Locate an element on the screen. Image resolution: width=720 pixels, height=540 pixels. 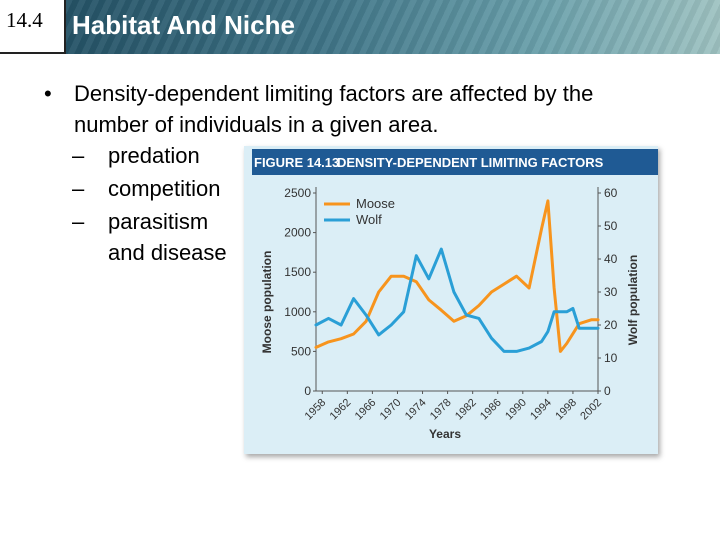
sub-bullet-text: and disease is located at coordinates (167, 252).